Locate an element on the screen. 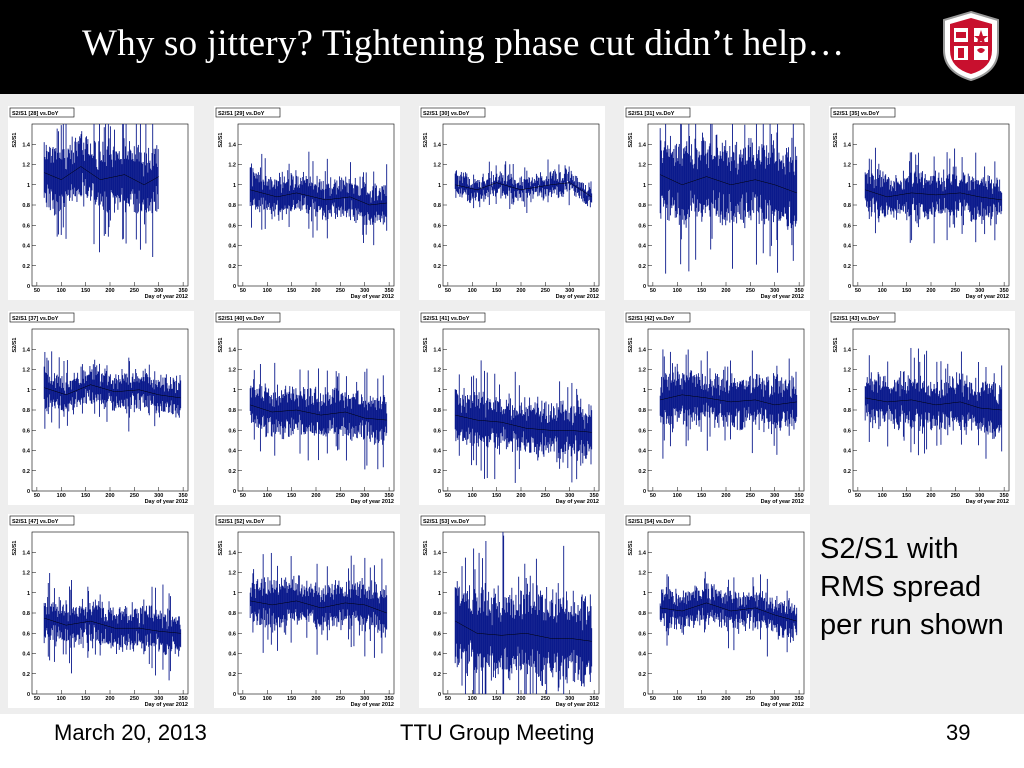 The height and width of the screenshot is (768, 1024). chart-background is located at coordinates (101, 408).